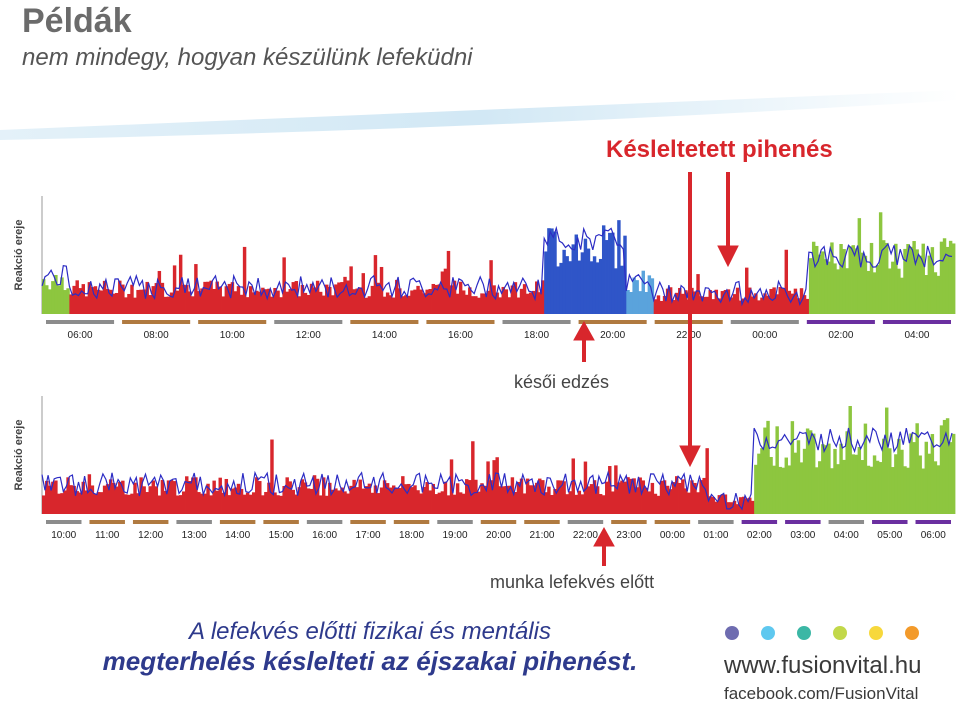 The width and height of the screenshot is (960, 704). Describe the element at coordinates (497, 266) in the screenshot. I see `chart-1-series-line` at that location.